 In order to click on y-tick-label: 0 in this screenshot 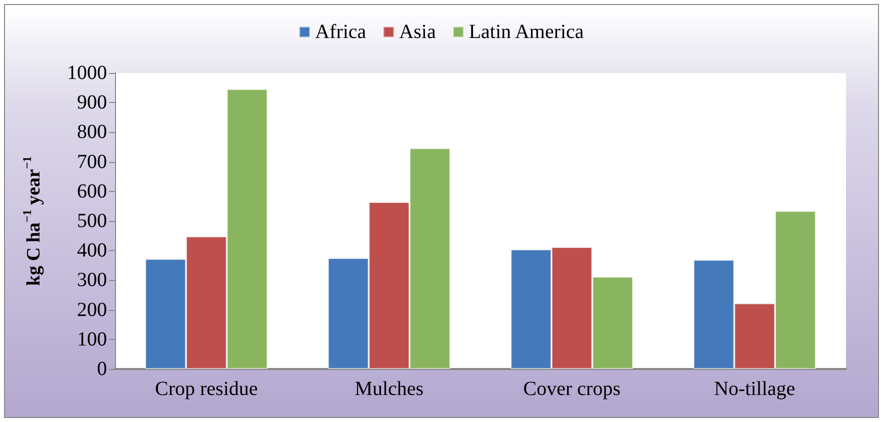, I will do `click(102, 369)`.